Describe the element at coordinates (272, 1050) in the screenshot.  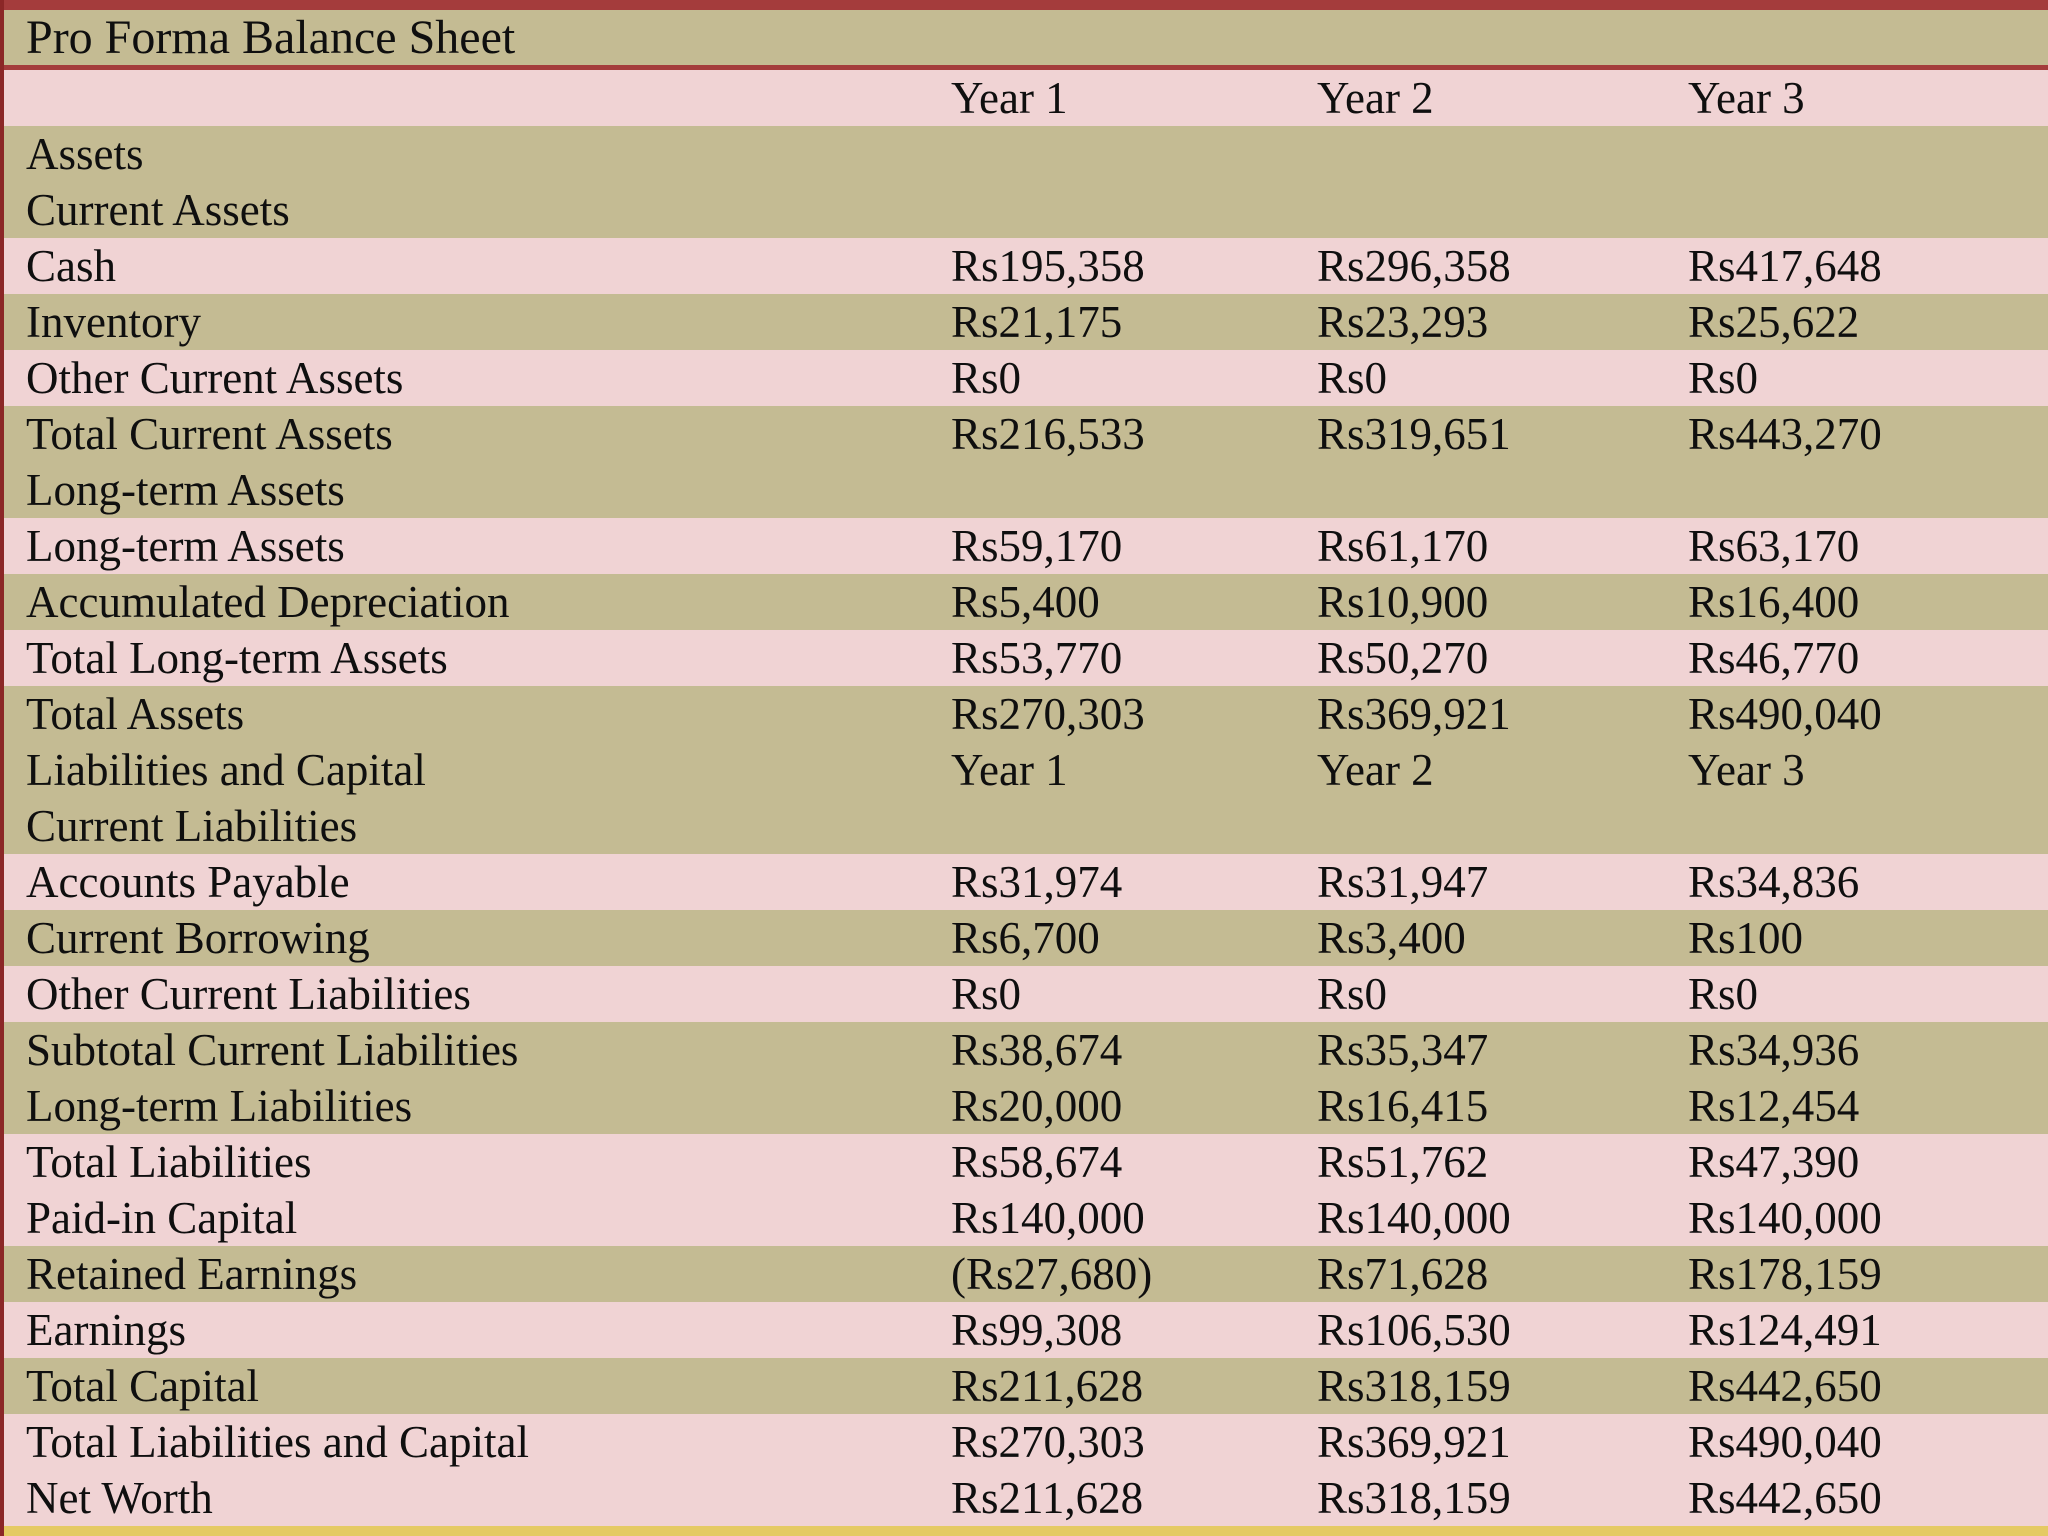
I see `row-label: Subtotal Current Liabilities` at that location.